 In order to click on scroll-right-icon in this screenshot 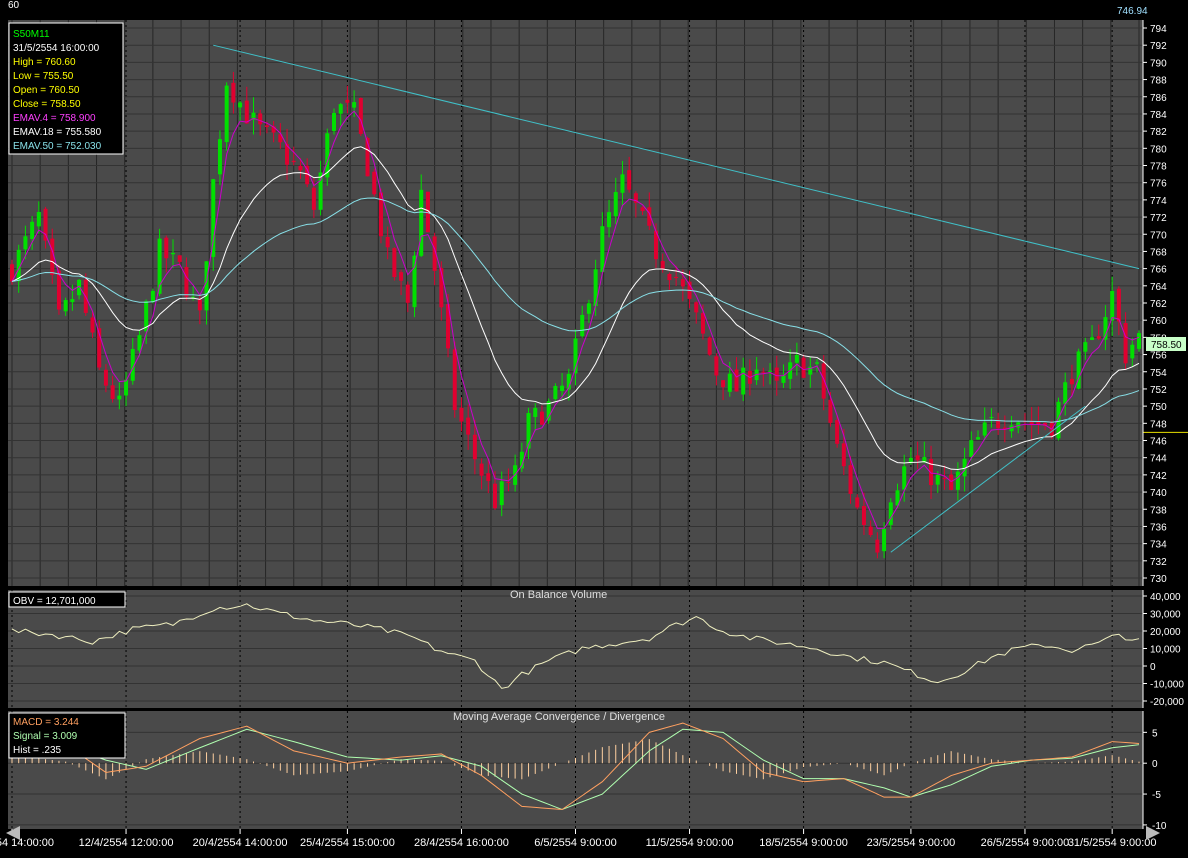, I will do `click(1153, 833)`.